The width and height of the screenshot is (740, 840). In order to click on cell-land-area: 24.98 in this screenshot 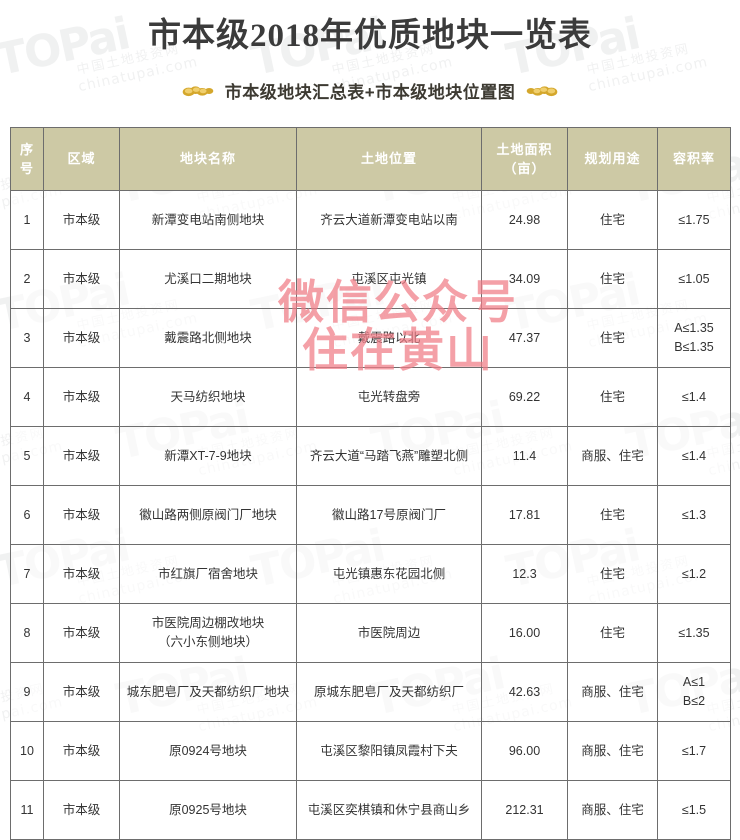, I will do `click(524, 220)`.